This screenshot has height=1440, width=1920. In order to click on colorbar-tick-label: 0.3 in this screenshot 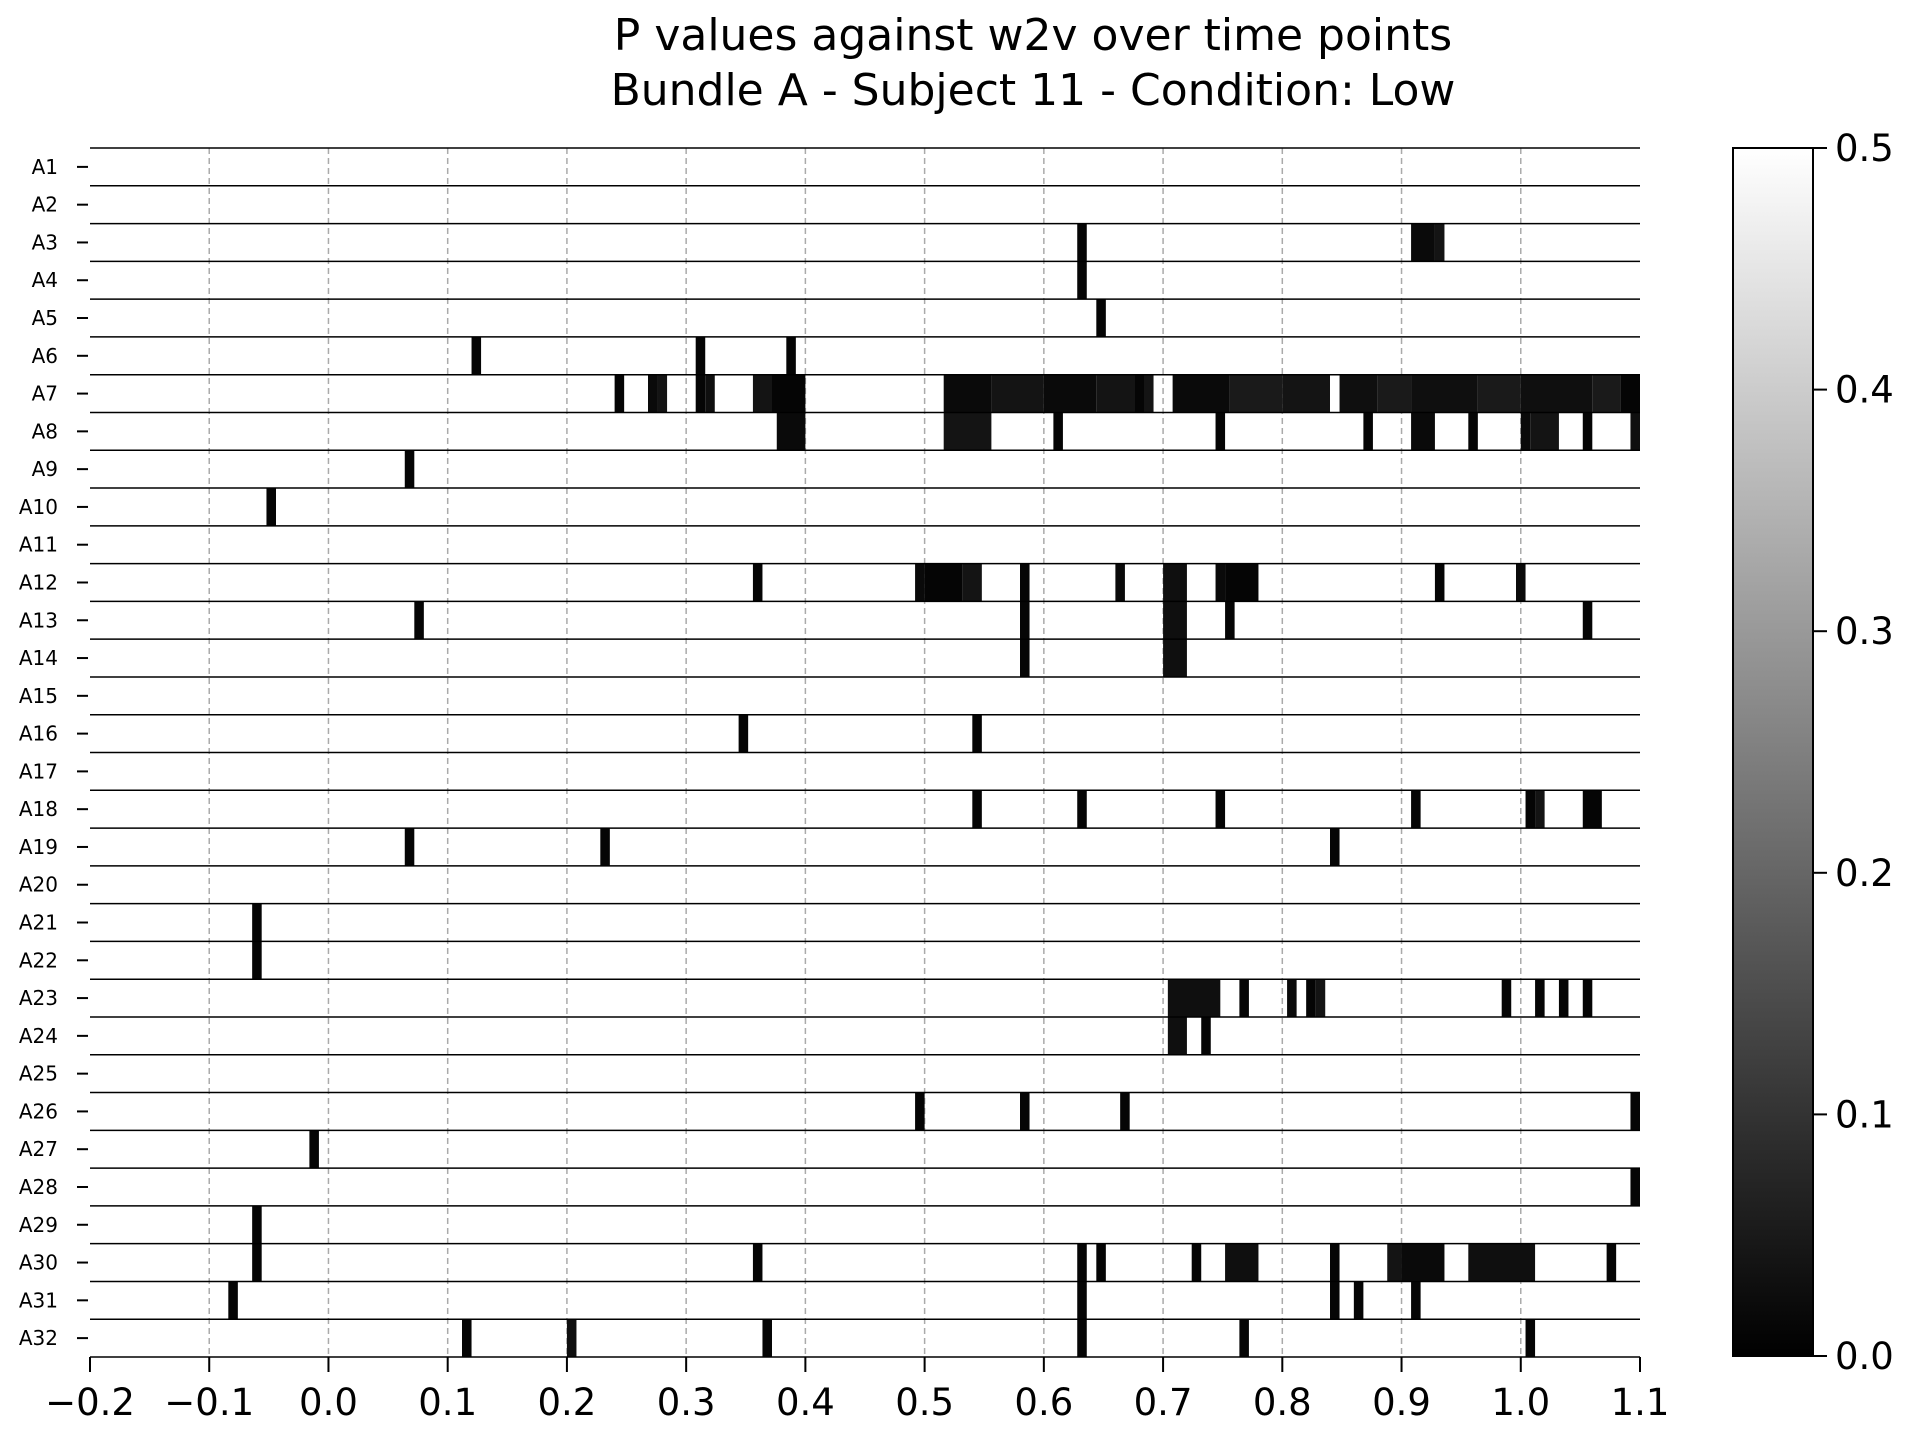, I will do `click(1864, 631)`.